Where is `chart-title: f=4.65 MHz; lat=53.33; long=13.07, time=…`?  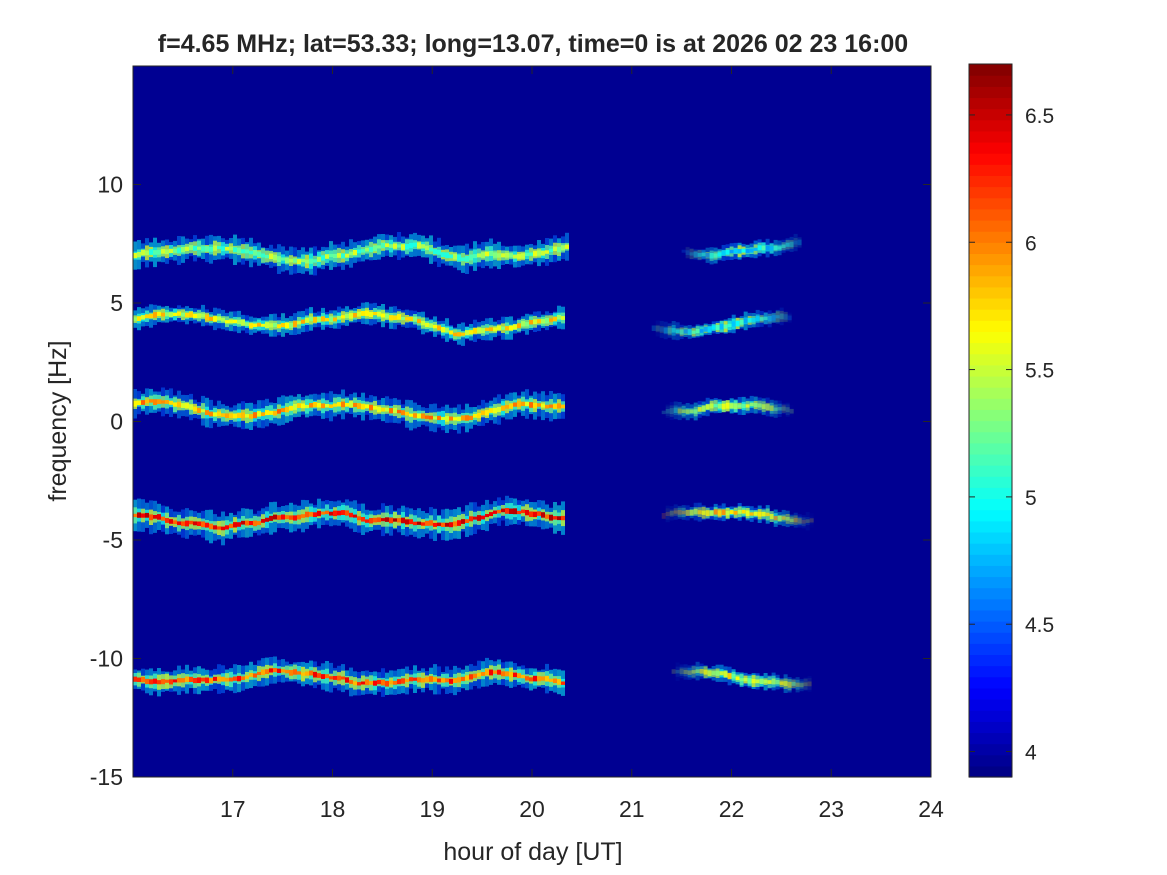 chart-title: f=4.65 MHz; lat=53.33; long=13.07, time=… is located at coordinates (533, 44).